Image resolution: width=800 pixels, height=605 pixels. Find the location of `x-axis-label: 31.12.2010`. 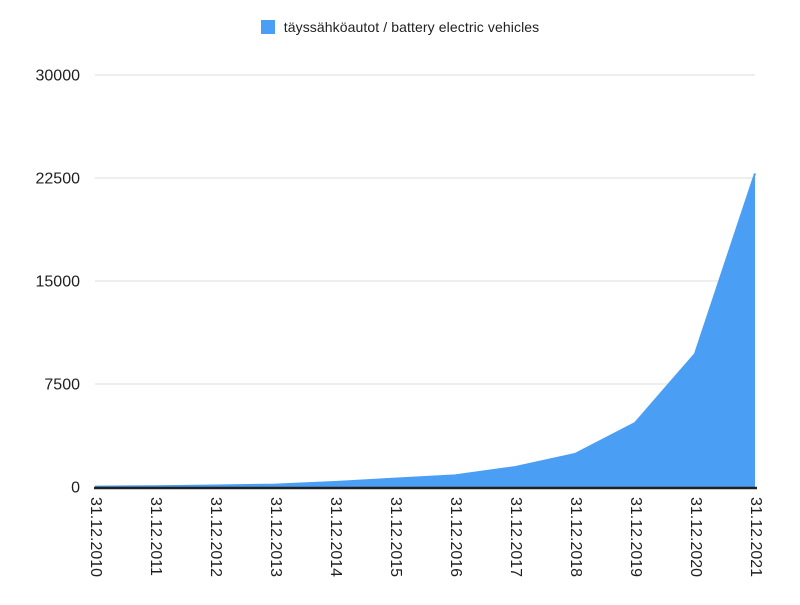

x-axis-label: 31.12.2010 is located at coordinates (95, 537).